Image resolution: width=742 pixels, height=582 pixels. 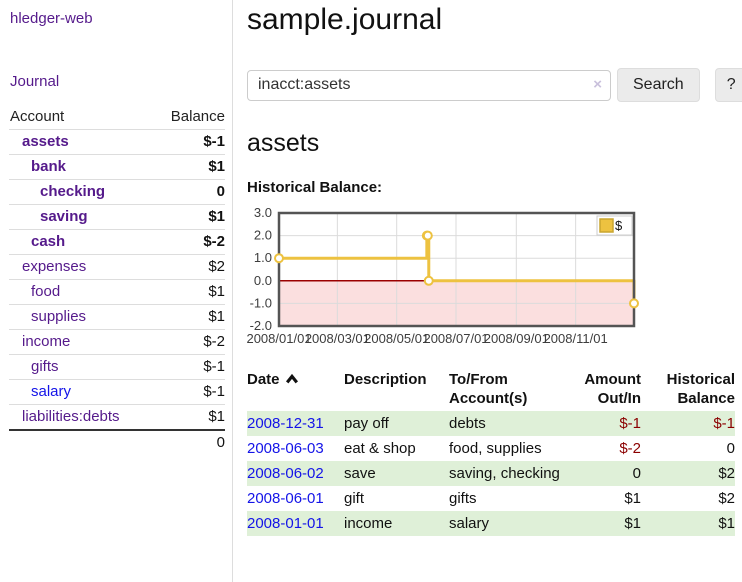 What do you see at coordinates (117, 217) in the screenshot?
I see `account-row: saving $1` at bounding box center [117, 217].